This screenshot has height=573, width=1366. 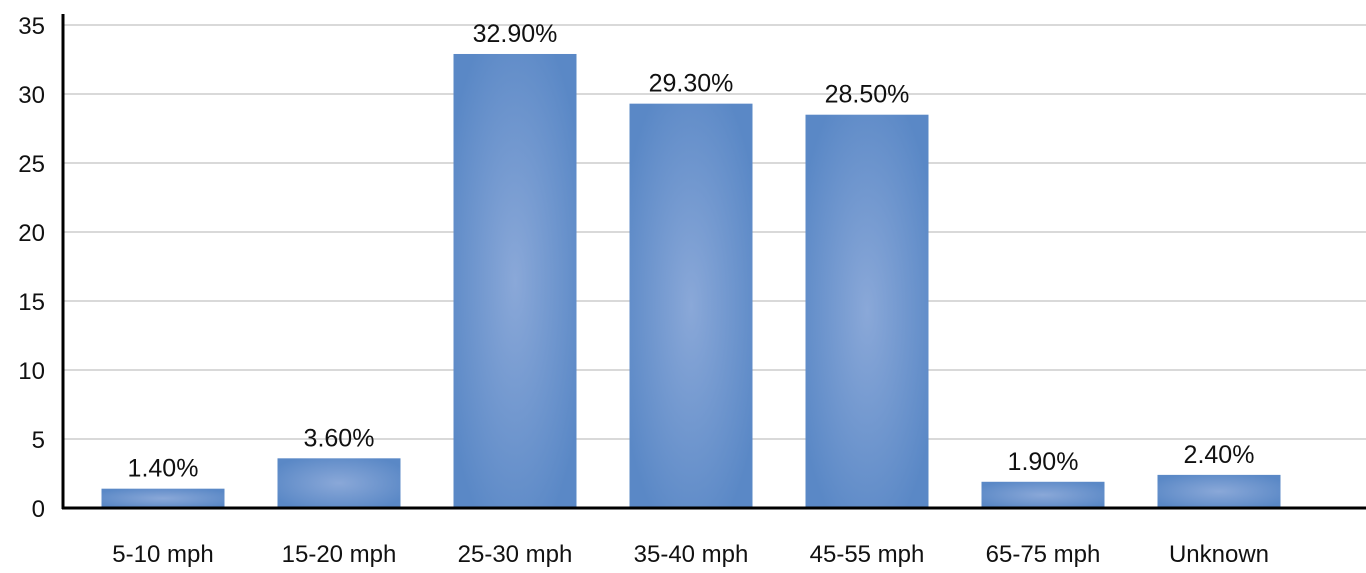 What do you see at coordinates (162, 554) in the screenshot?
I see `x-tick-label: 5-10 mph` at bounding box center [162, 554].